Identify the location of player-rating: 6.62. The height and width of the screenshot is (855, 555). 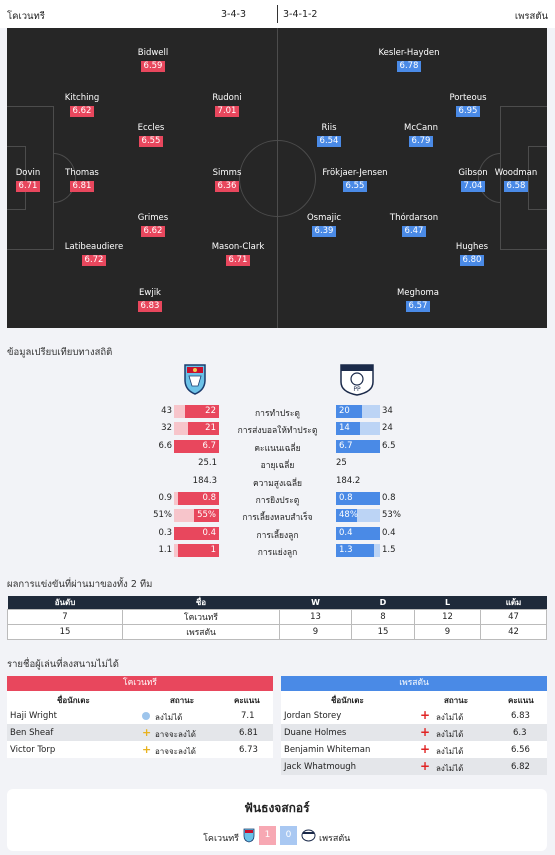
(153, 231).